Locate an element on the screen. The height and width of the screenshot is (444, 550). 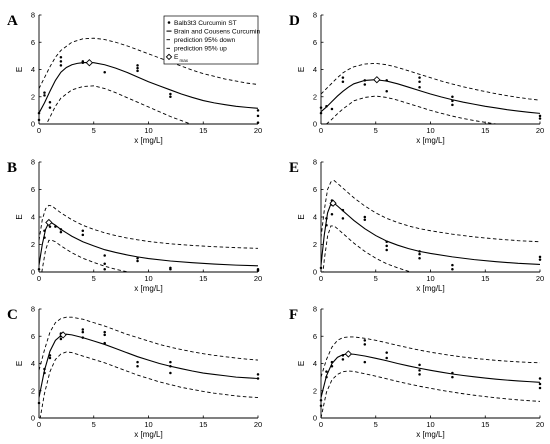
panel-letter: B is located at coordinates (12, 168).